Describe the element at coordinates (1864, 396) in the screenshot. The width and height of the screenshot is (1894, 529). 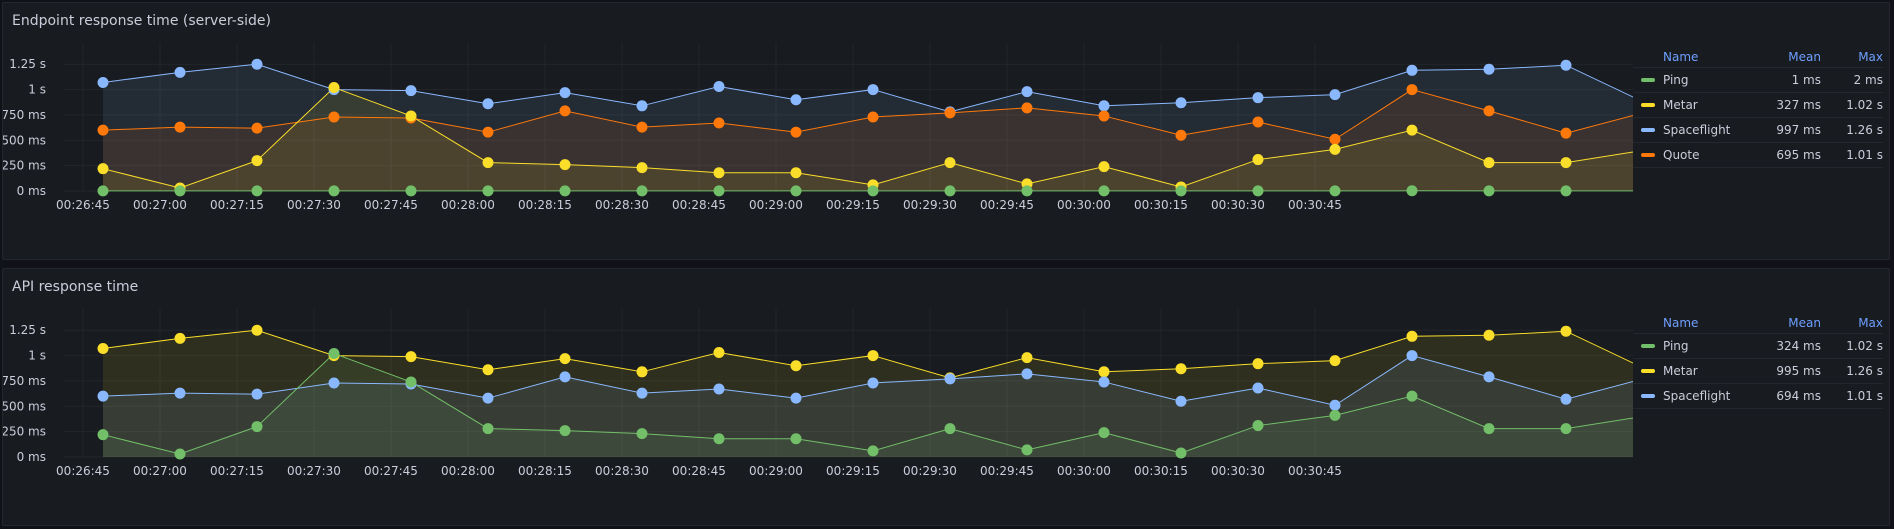
I see `legend-max-value: 1.01 s` at that location.